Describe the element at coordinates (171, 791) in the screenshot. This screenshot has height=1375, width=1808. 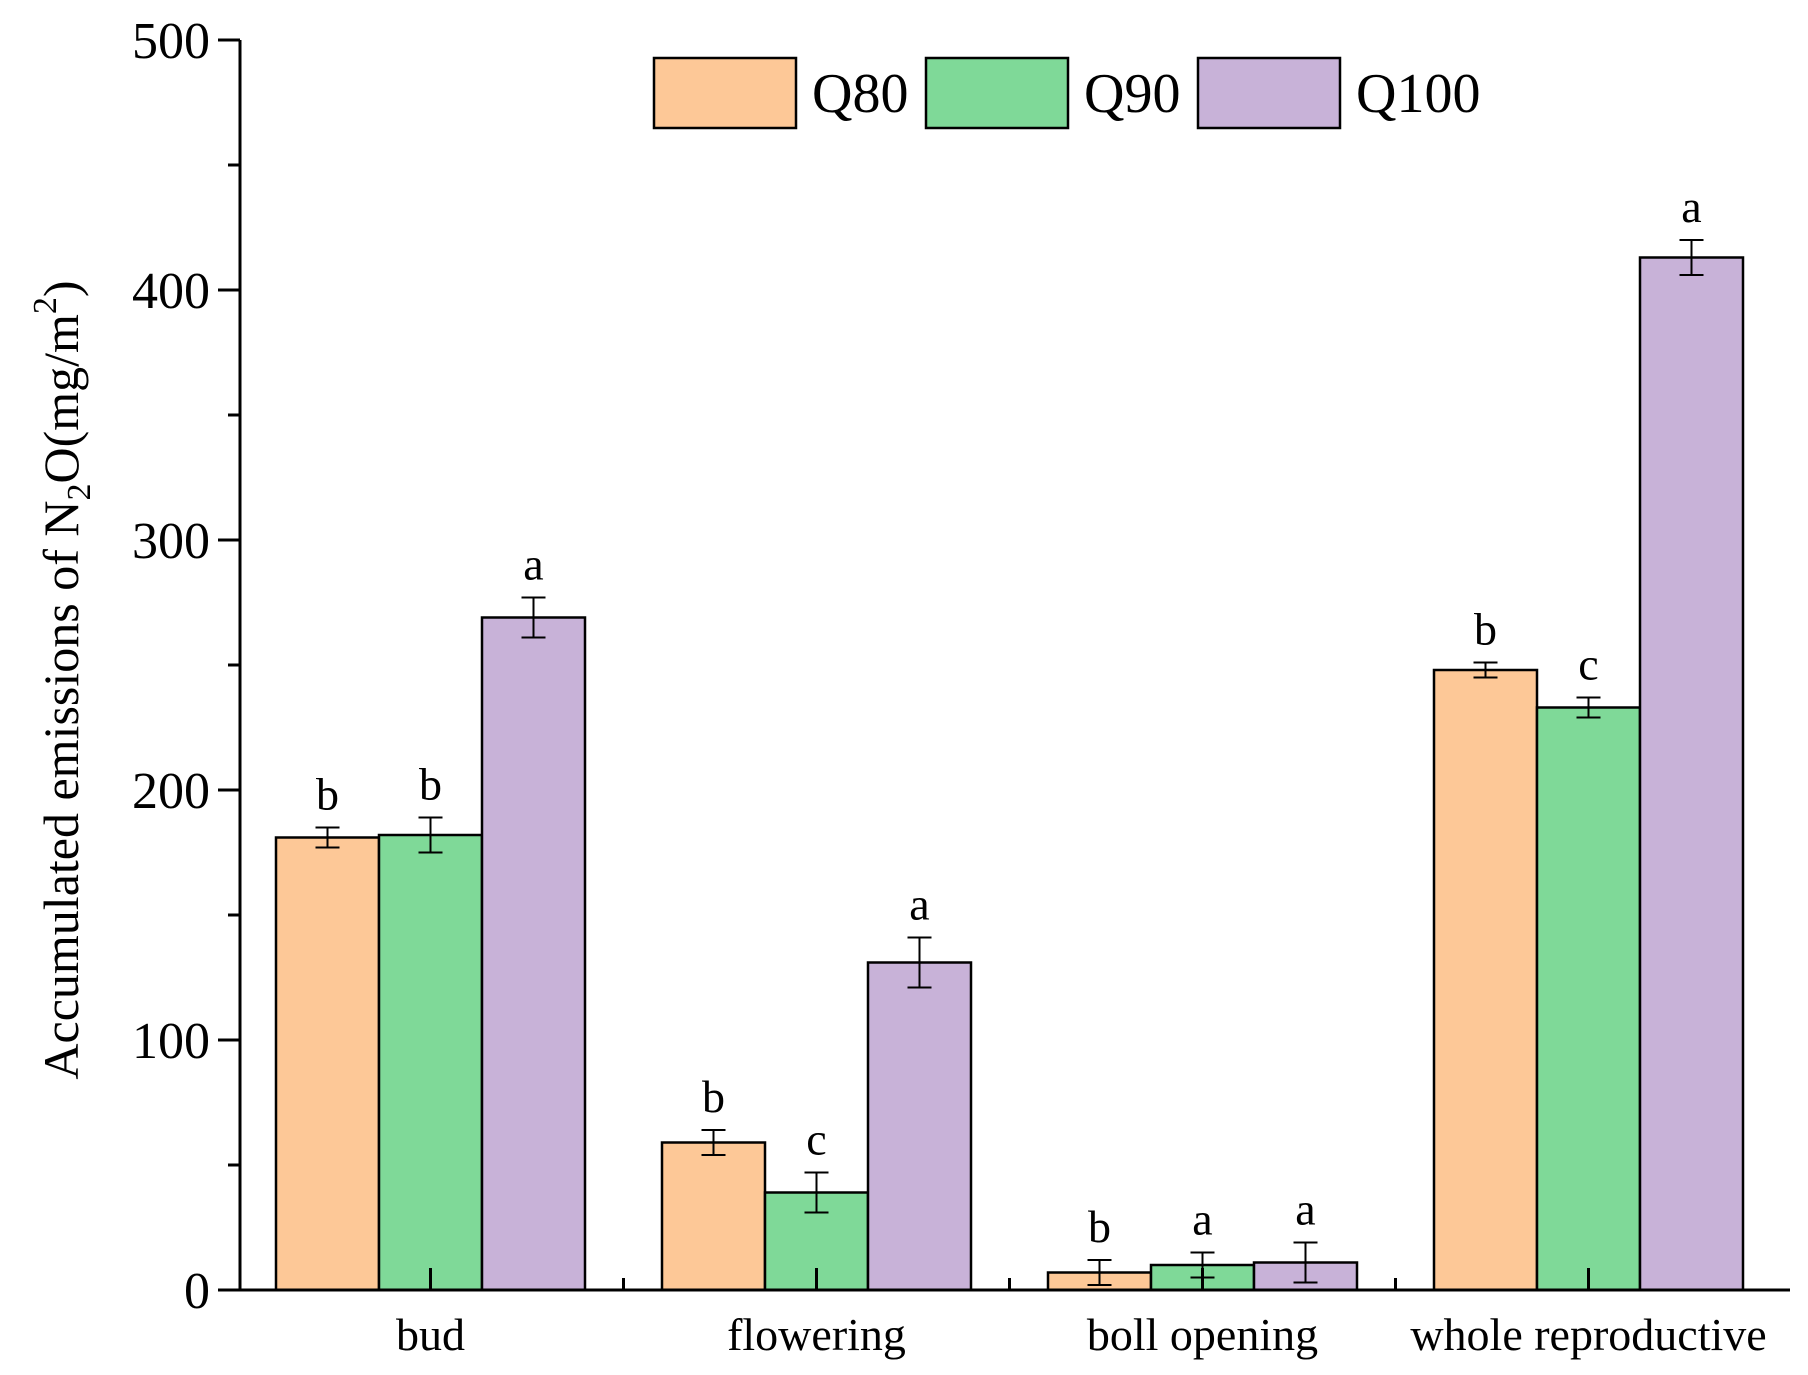
I see `y-tick-label-200: 200` at that location.